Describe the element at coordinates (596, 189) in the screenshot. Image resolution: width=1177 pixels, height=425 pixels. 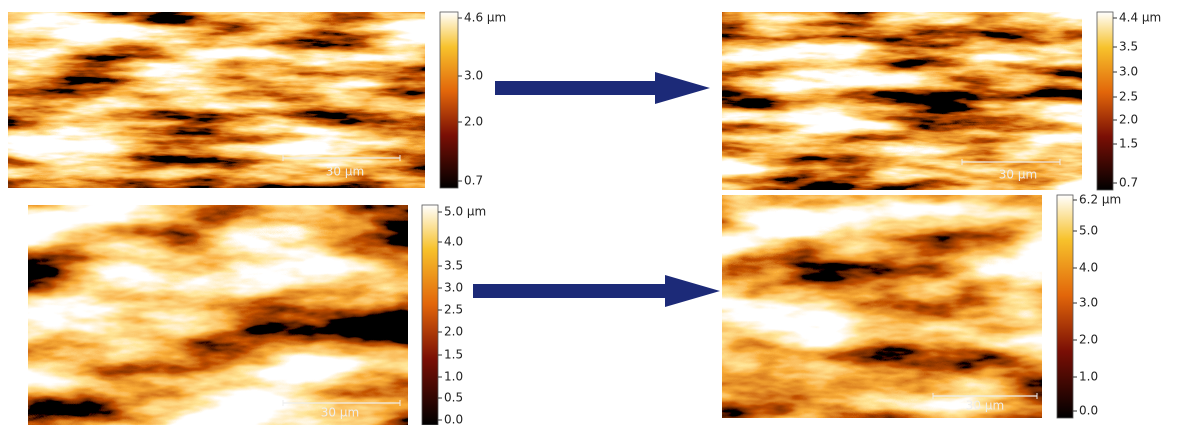
I see `arrows` at that location.